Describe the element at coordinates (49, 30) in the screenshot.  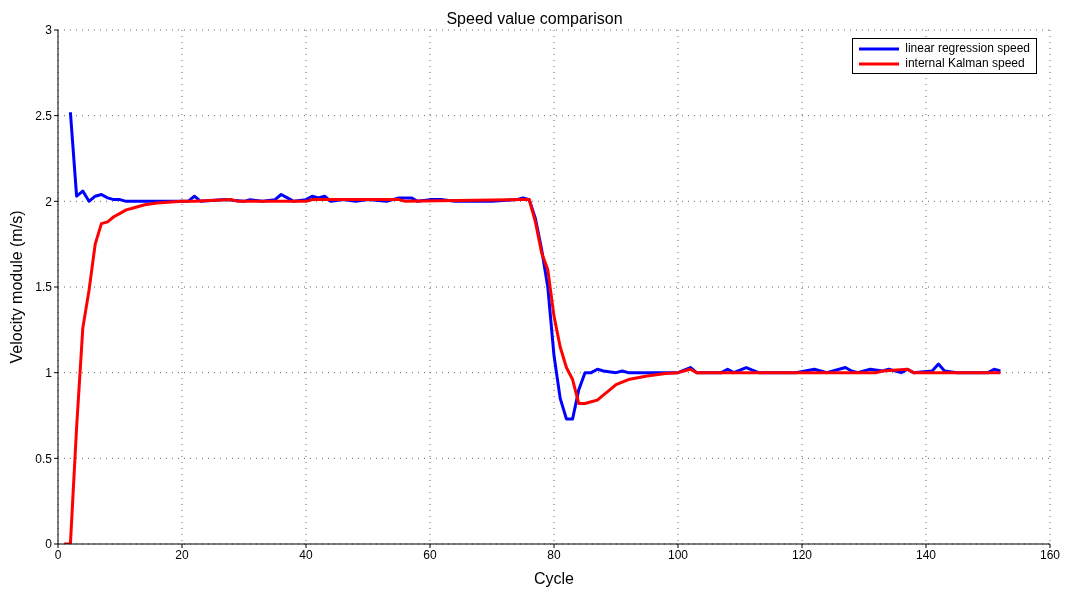
I see `y-tick-label: 3` at that location.